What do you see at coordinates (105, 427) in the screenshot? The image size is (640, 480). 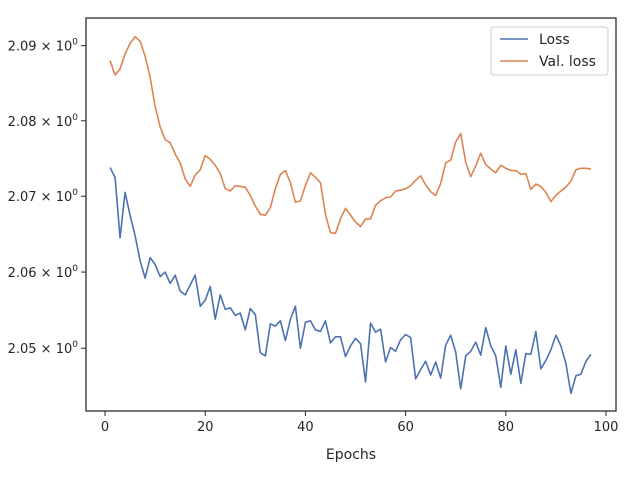 I see `x-tick-label: 0` at bounding box center [105, 427].